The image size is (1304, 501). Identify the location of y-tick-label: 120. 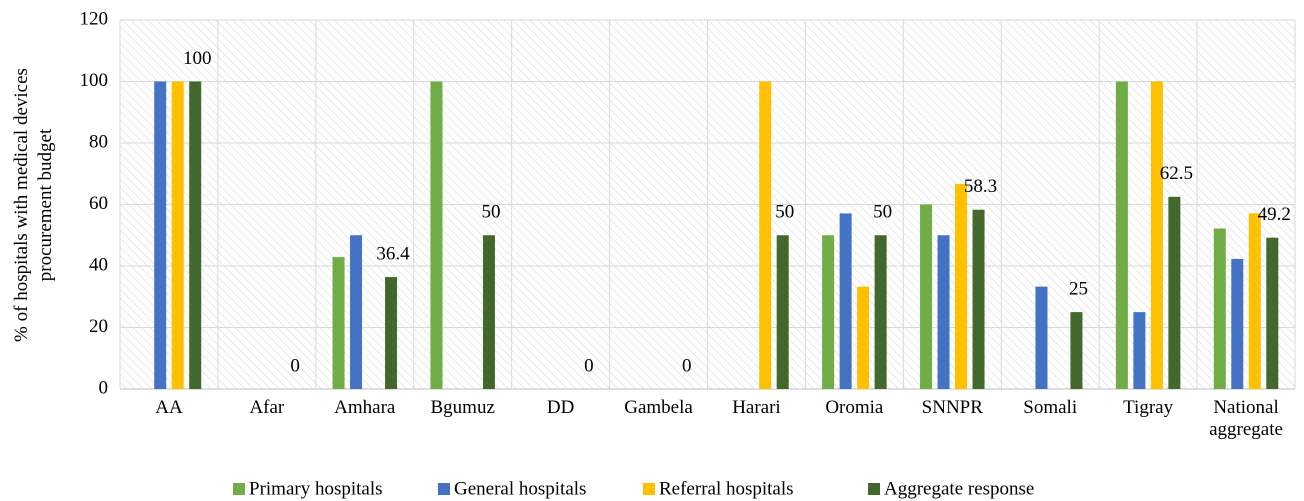
(94, 18).